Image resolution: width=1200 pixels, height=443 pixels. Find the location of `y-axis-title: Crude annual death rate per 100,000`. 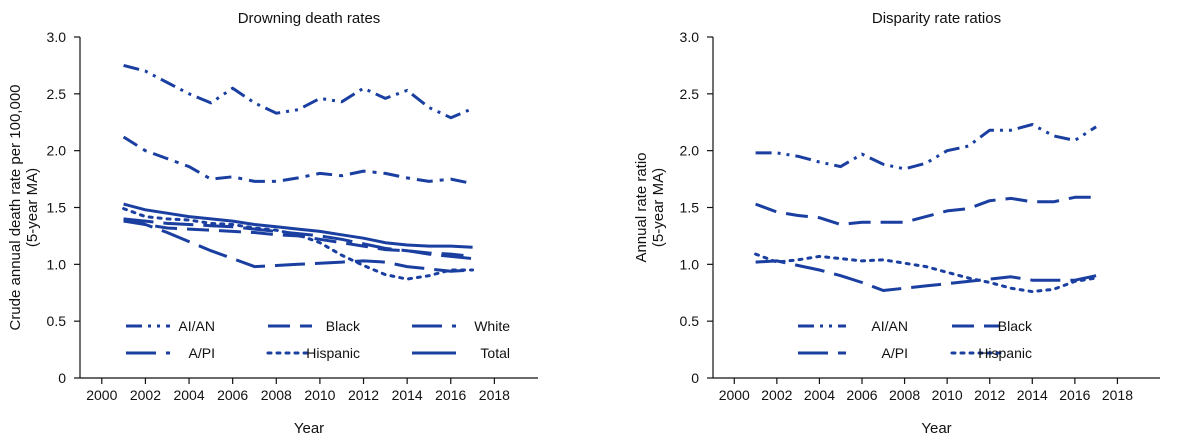

y-axis-title: Crude annual death rate per 100,000 is located at coordinates (15, 207).